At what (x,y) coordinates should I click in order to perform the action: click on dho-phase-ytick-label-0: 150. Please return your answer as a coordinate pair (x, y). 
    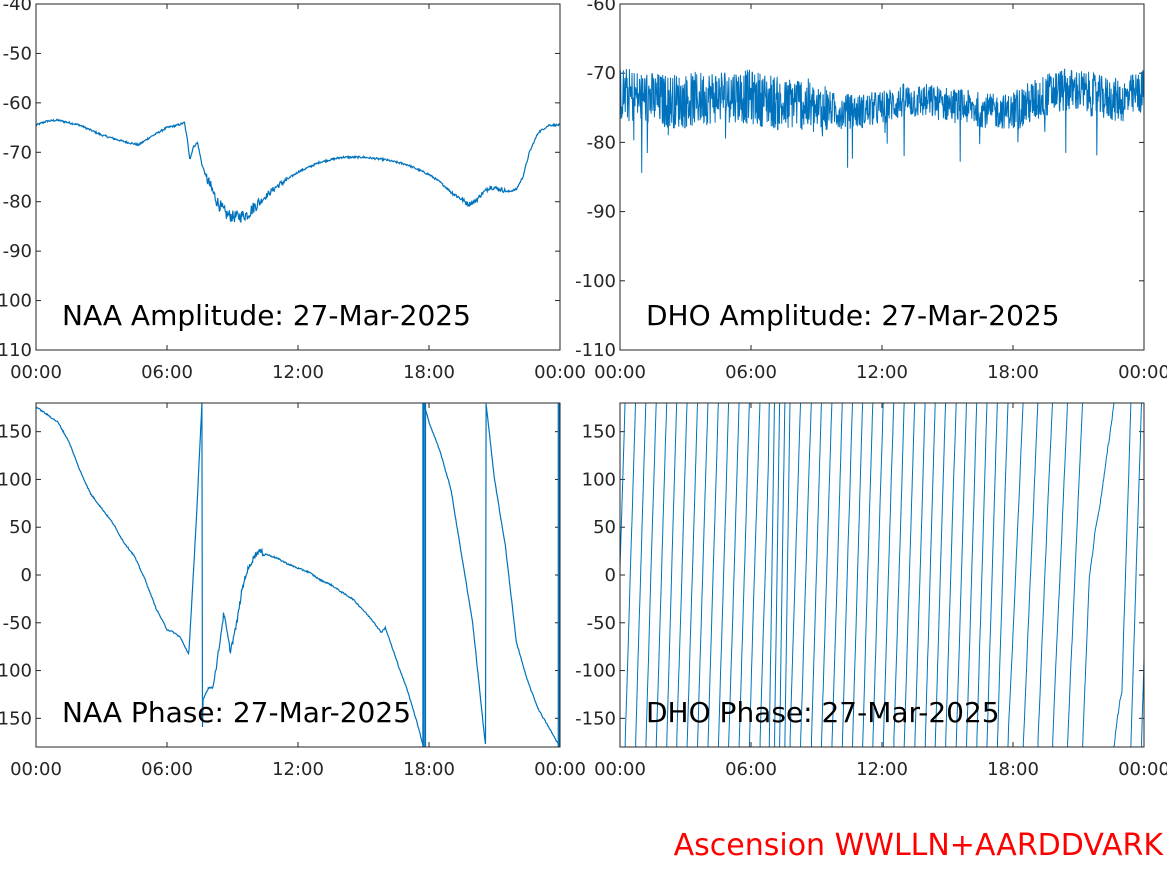
    Looking at the image, I should click on (599, 432).